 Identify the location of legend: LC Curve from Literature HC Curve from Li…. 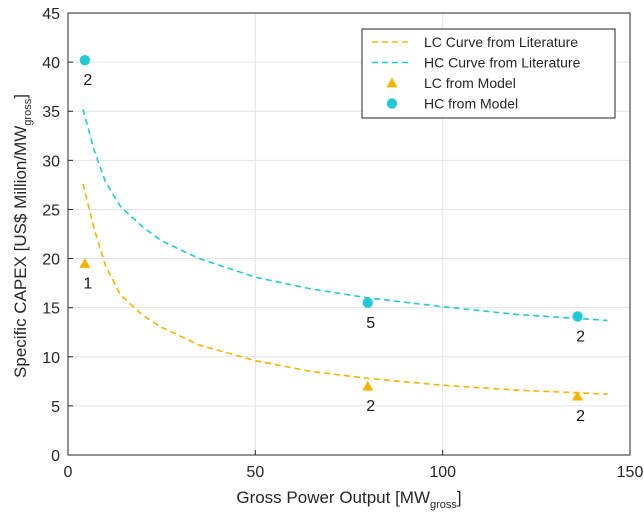
(488, 73).